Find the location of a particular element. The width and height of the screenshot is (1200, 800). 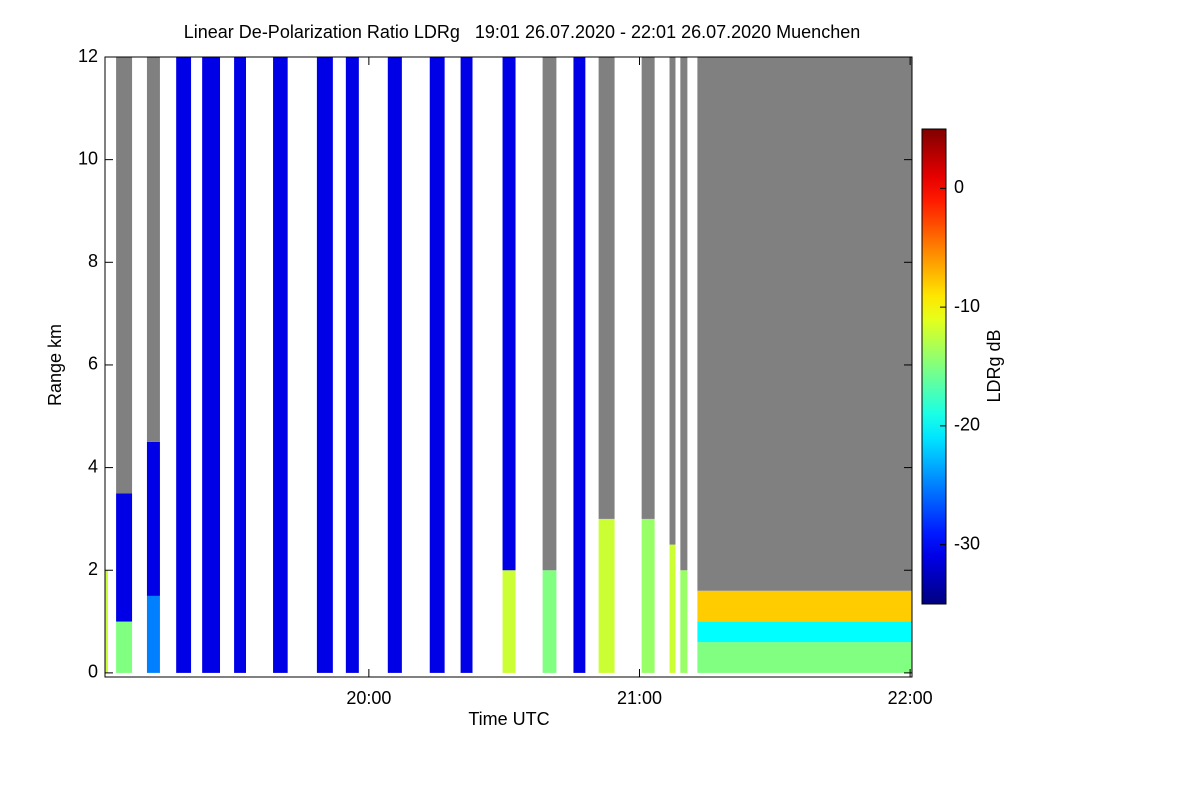

colorbar-tick-label: -30 is located at coordinates (967, 543).